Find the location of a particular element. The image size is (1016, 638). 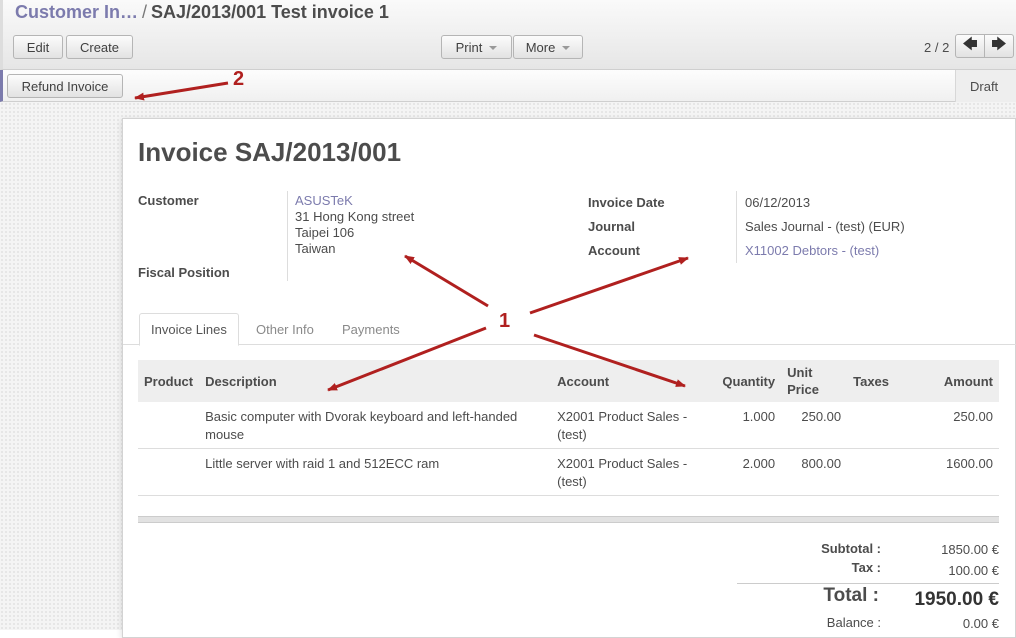

total-label: Total : is located at coordinates (851, 595).